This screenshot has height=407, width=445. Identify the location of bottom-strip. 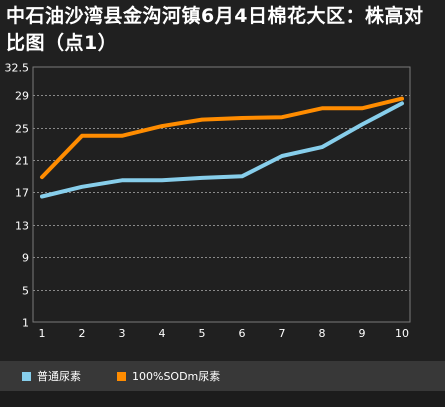
(222, 399).